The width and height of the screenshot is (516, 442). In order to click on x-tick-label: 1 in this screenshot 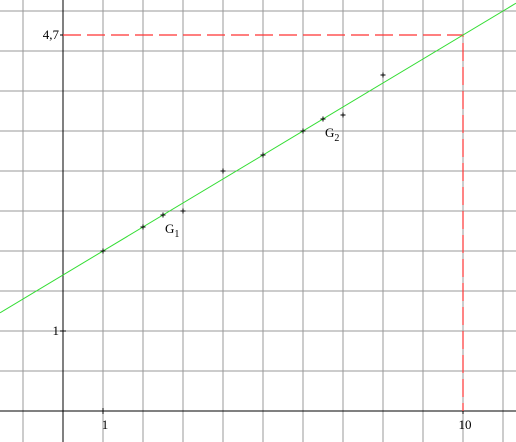, I will do `click(105, 424)`.